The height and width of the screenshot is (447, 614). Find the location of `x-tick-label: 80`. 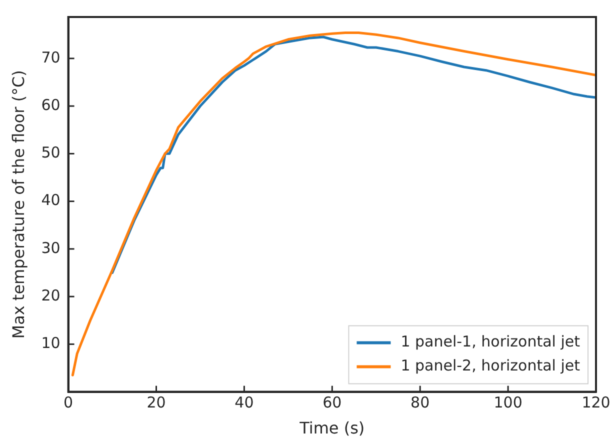

x-tick-label: 80 is located at coordinates (420, 403).